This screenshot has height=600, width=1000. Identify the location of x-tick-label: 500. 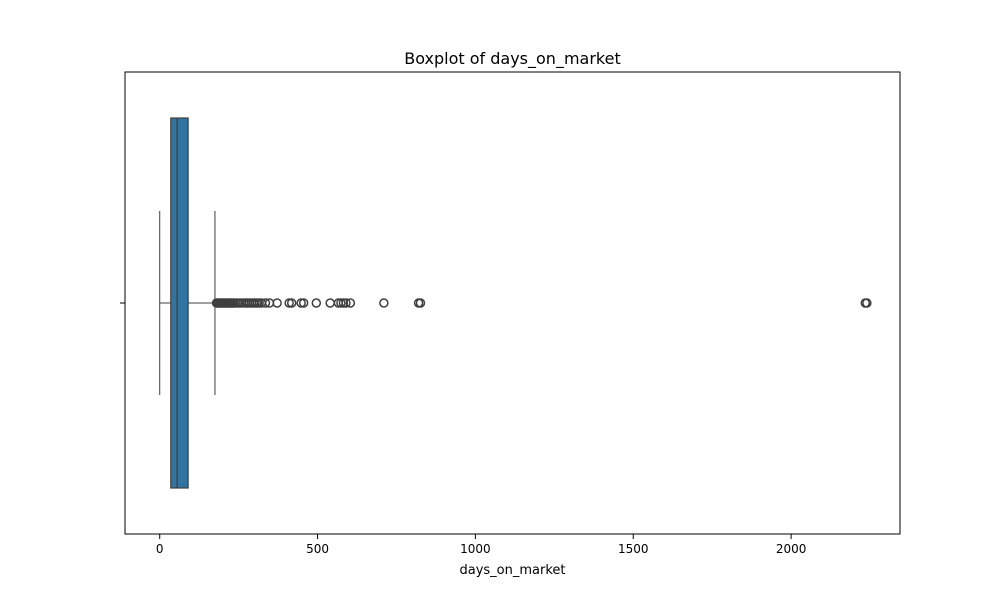
(317, 549).